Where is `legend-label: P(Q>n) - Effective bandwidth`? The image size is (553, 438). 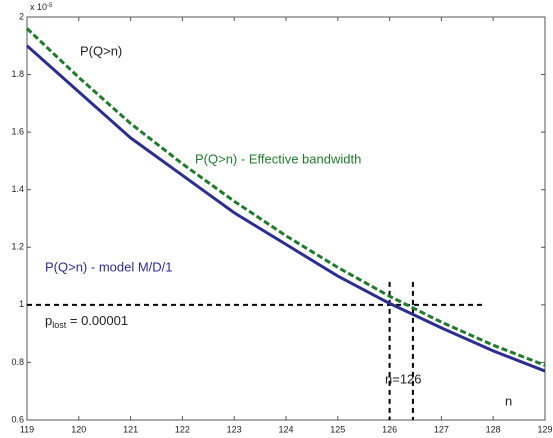
legend-label: P(Q>n) - Effective bandwidth is located at coordinates (278, 158).